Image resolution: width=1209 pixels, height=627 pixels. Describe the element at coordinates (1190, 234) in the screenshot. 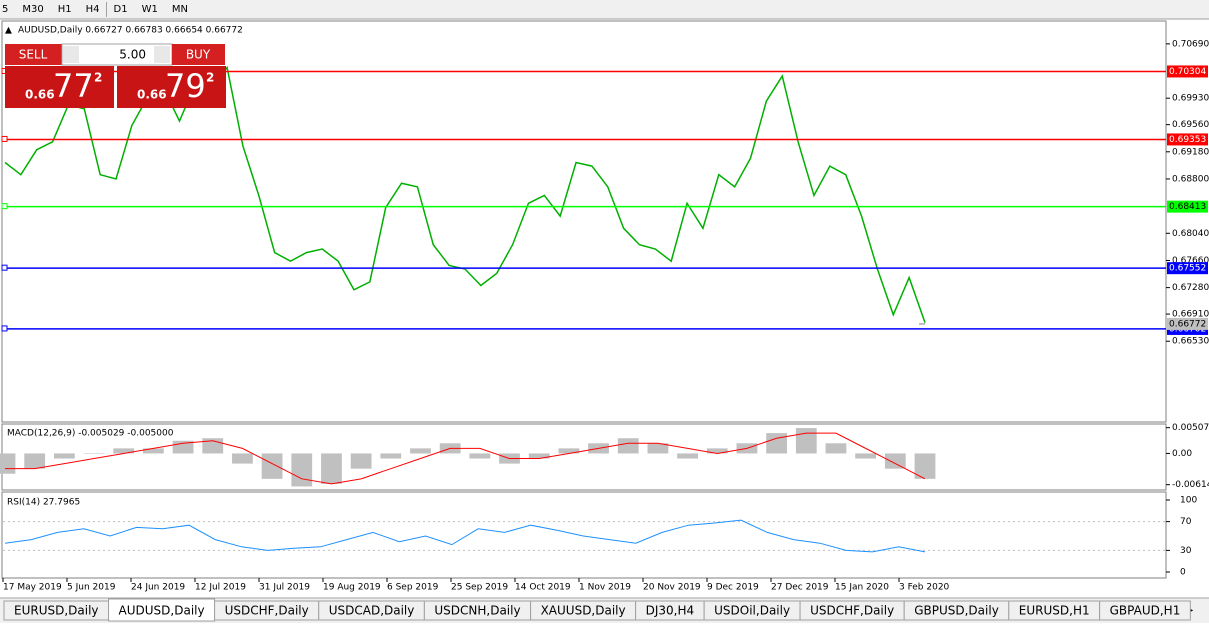

I see `y-tick-label: 0.68040` at that location.